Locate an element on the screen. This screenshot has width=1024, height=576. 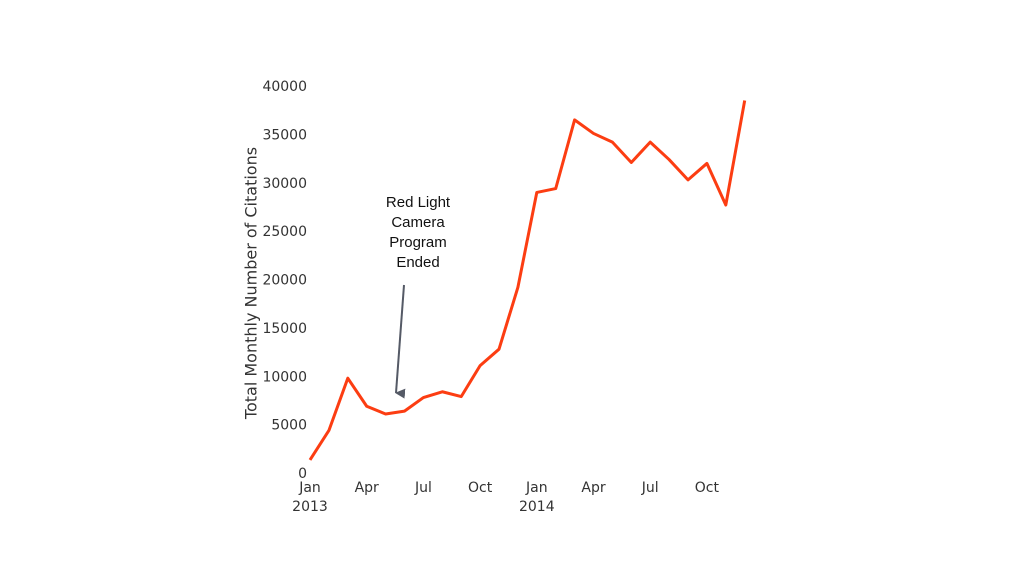
y-tick-label: 0 is located at coordinates (302, 474).